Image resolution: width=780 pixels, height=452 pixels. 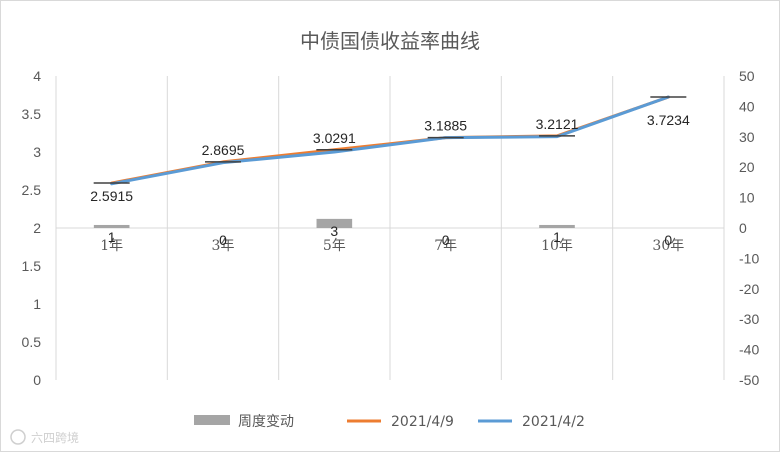 I want to click on y-left-tick-label: 0, so click(x=37, y=380).